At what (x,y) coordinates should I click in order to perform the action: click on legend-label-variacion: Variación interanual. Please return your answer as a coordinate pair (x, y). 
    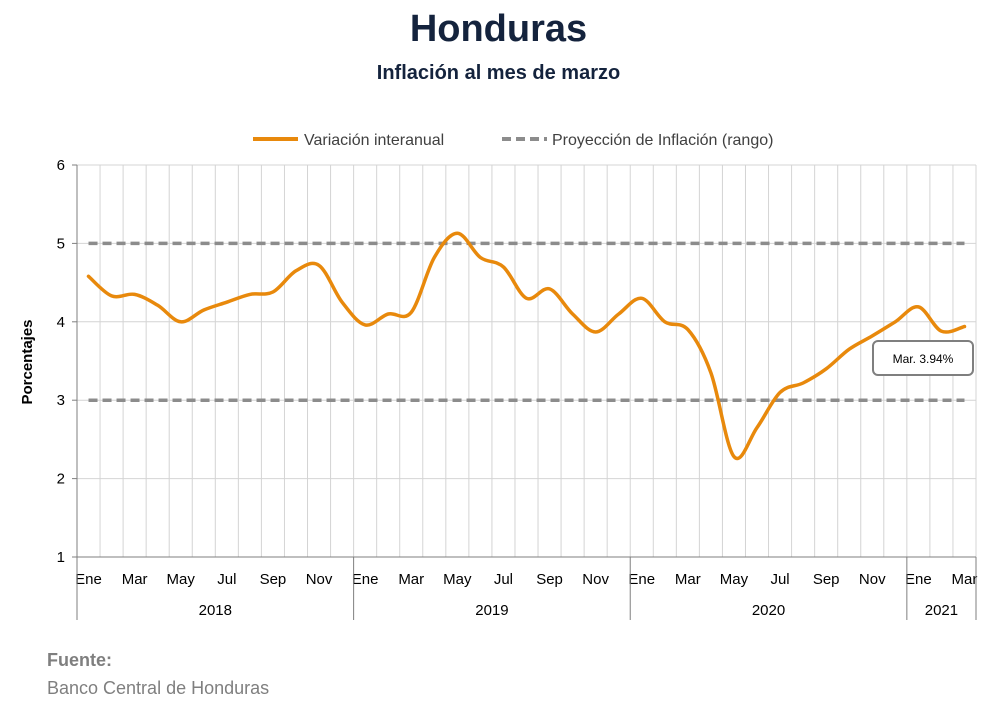
    Looking at the image, I should click on (374, 140).